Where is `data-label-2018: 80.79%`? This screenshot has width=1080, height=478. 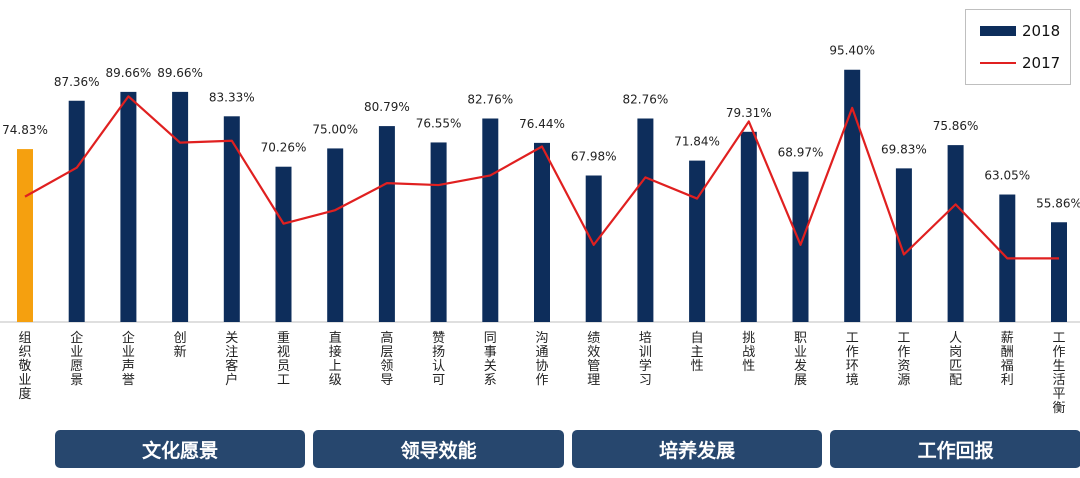
data-label-2018: 80.79% is located at coordinates (387, 107).